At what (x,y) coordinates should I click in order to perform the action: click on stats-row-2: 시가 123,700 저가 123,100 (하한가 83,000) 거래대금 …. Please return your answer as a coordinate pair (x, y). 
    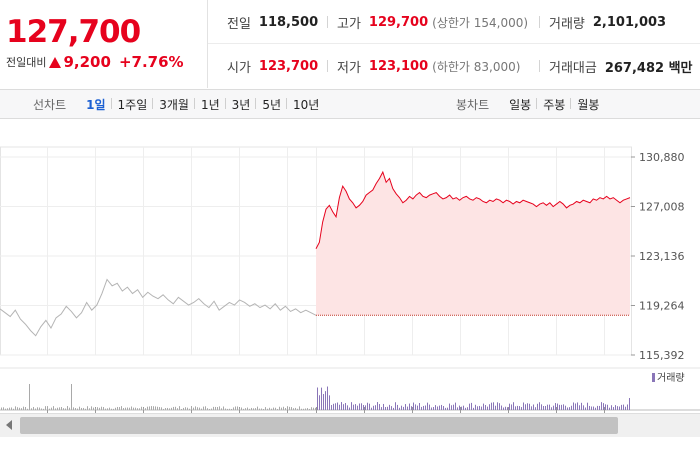
    Looking at the image, I should click on (454, 66).